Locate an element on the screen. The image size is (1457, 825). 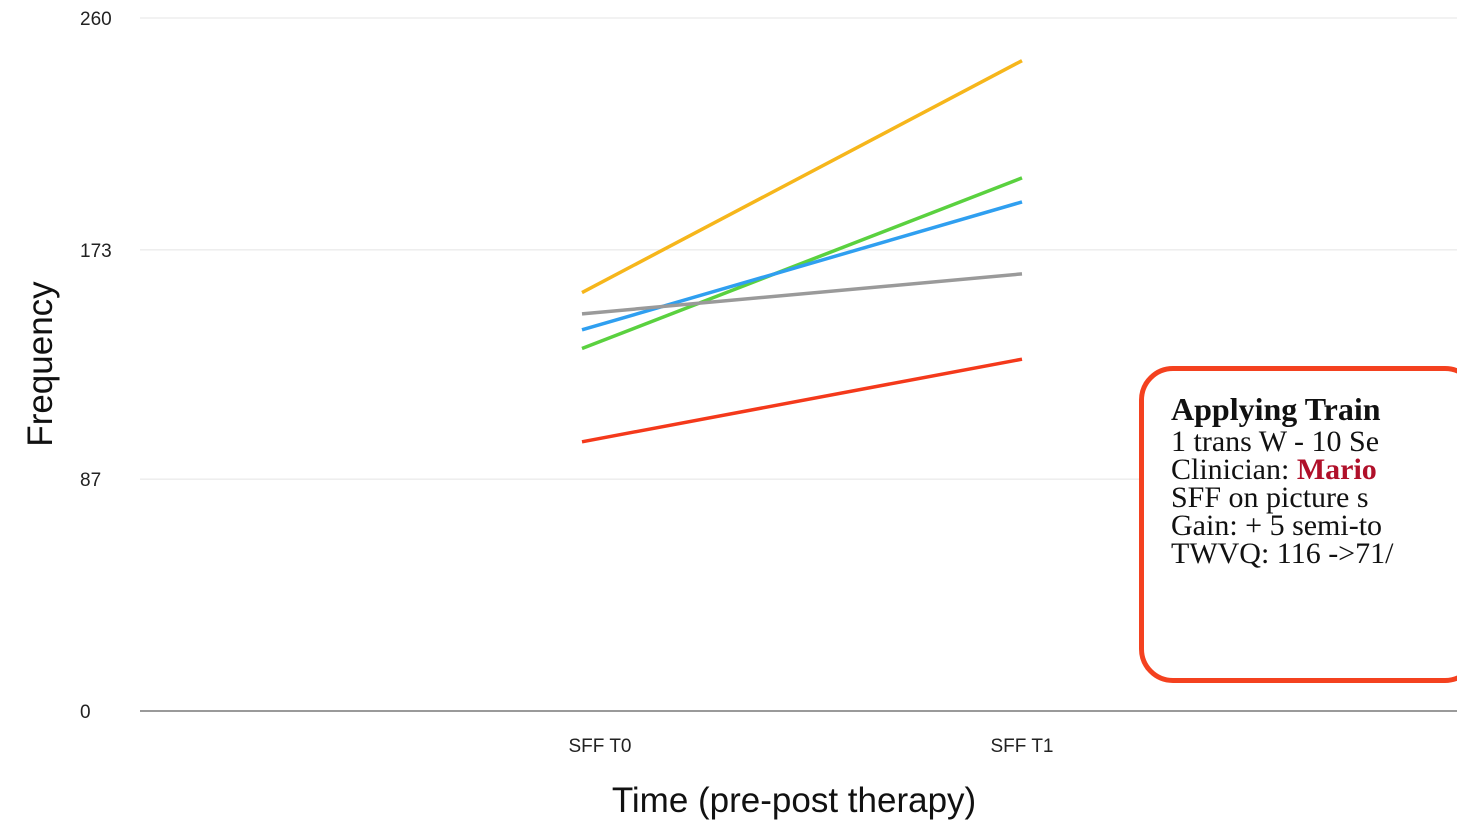
x-tick-label: SFF T1 is located at coordinates (1022, 746).